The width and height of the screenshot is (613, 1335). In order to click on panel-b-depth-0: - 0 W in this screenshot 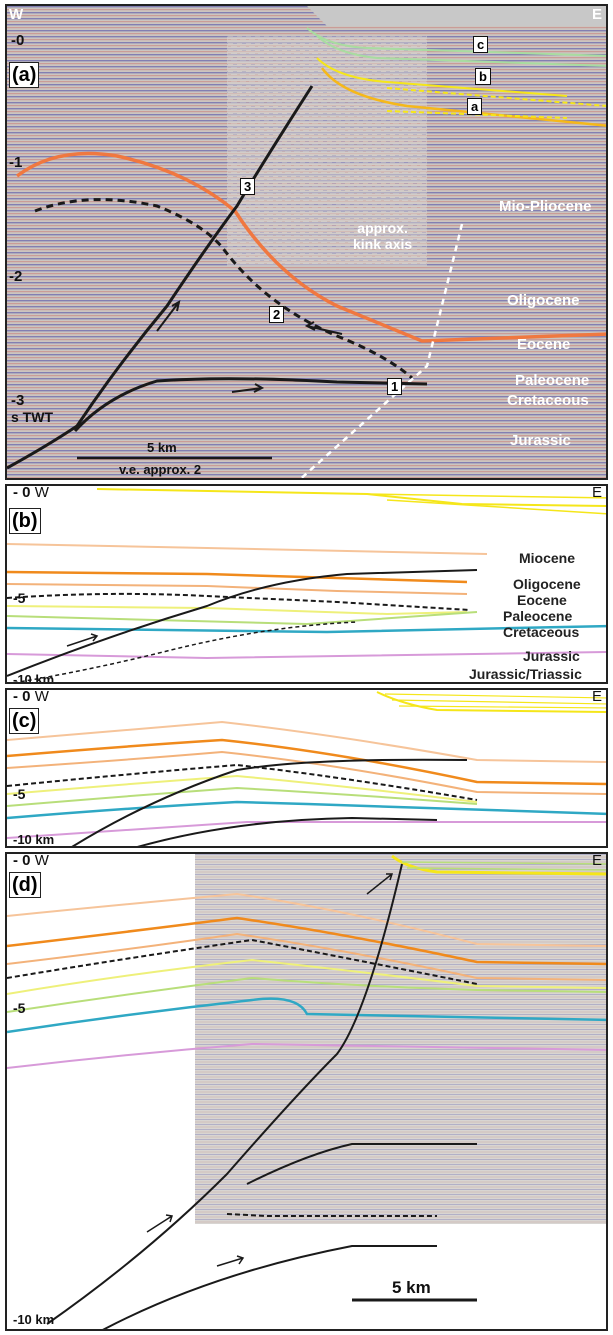, I will do `click(31, 492)`.